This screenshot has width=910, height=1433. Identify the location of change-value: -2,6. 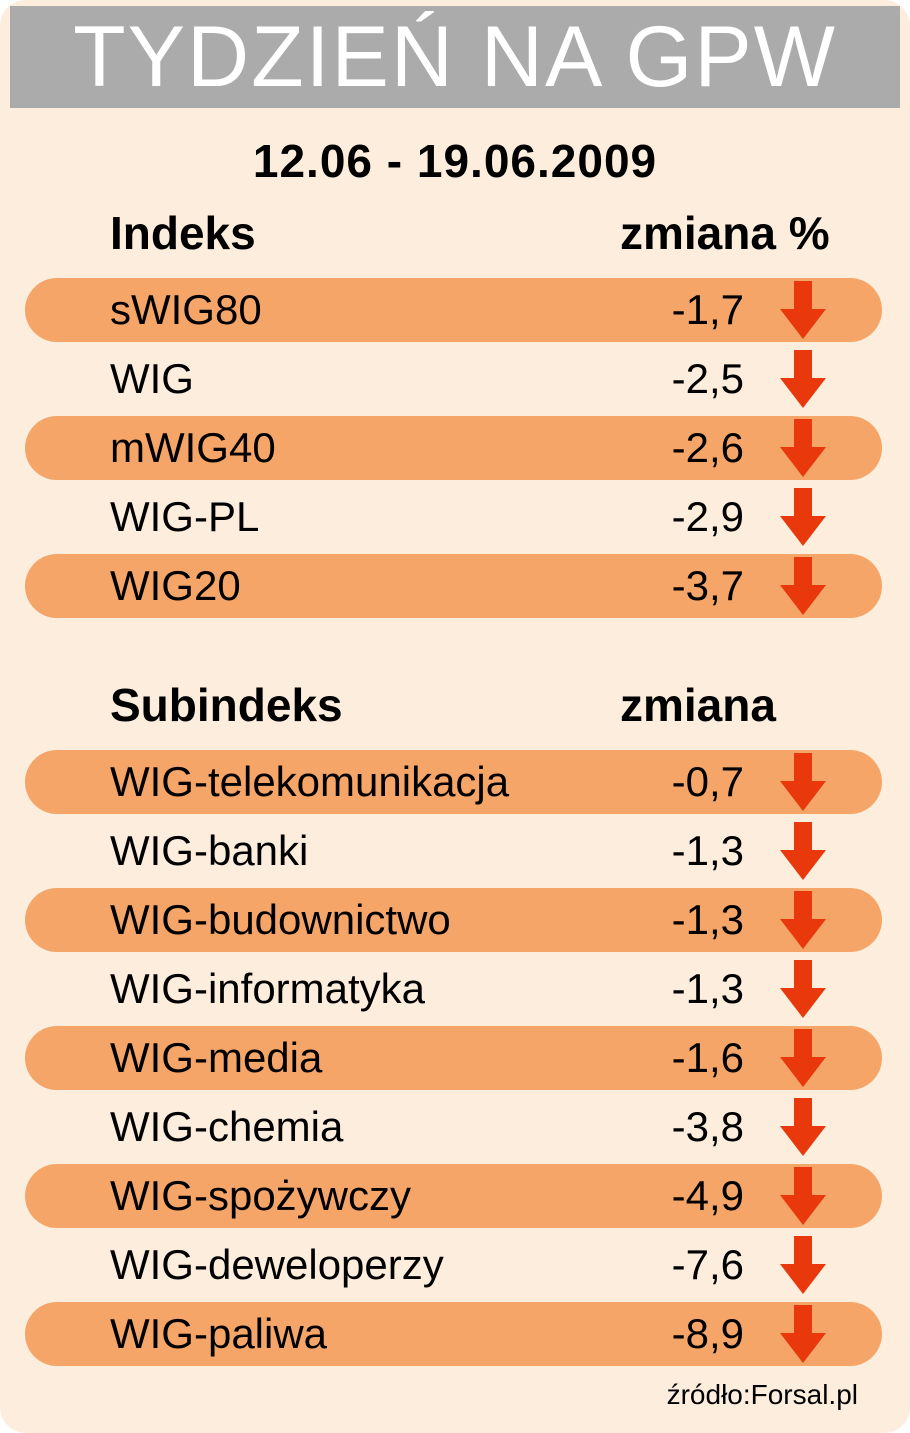
(707, 447).